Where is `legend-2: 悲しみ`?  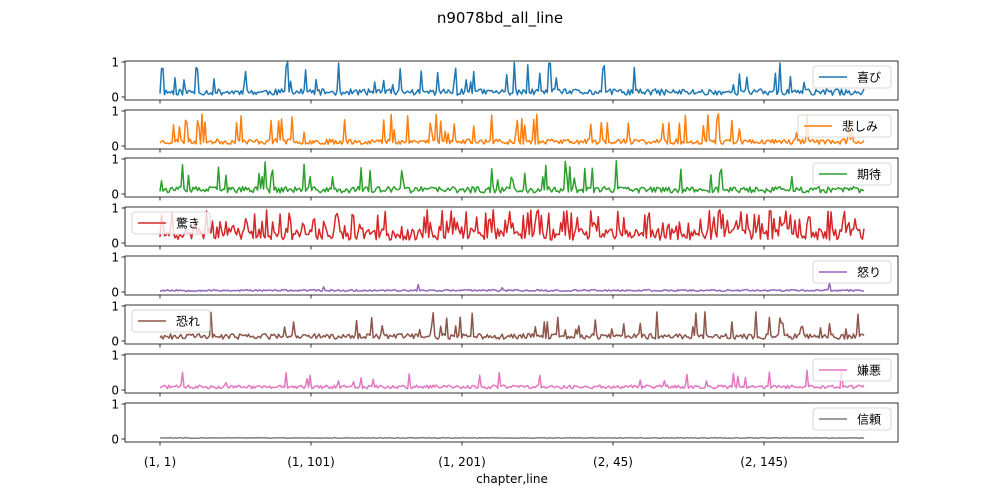
legend-2: 悲しみ is located at coordinates (844, 126).